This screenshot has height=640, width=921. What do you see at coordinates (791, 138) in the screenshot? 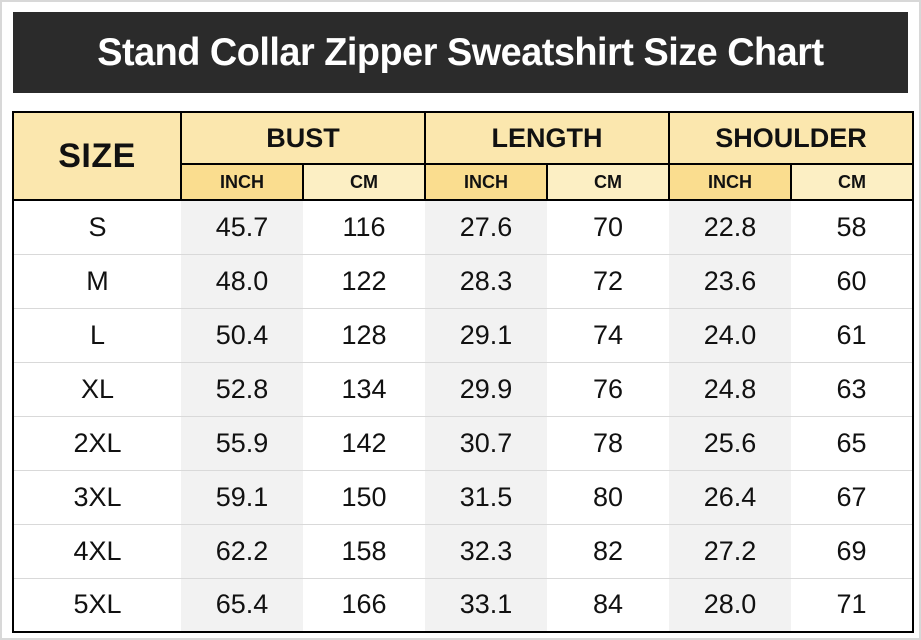
I see `column-header-shoulder: SHOULDER` at bounding box center [791, 138].